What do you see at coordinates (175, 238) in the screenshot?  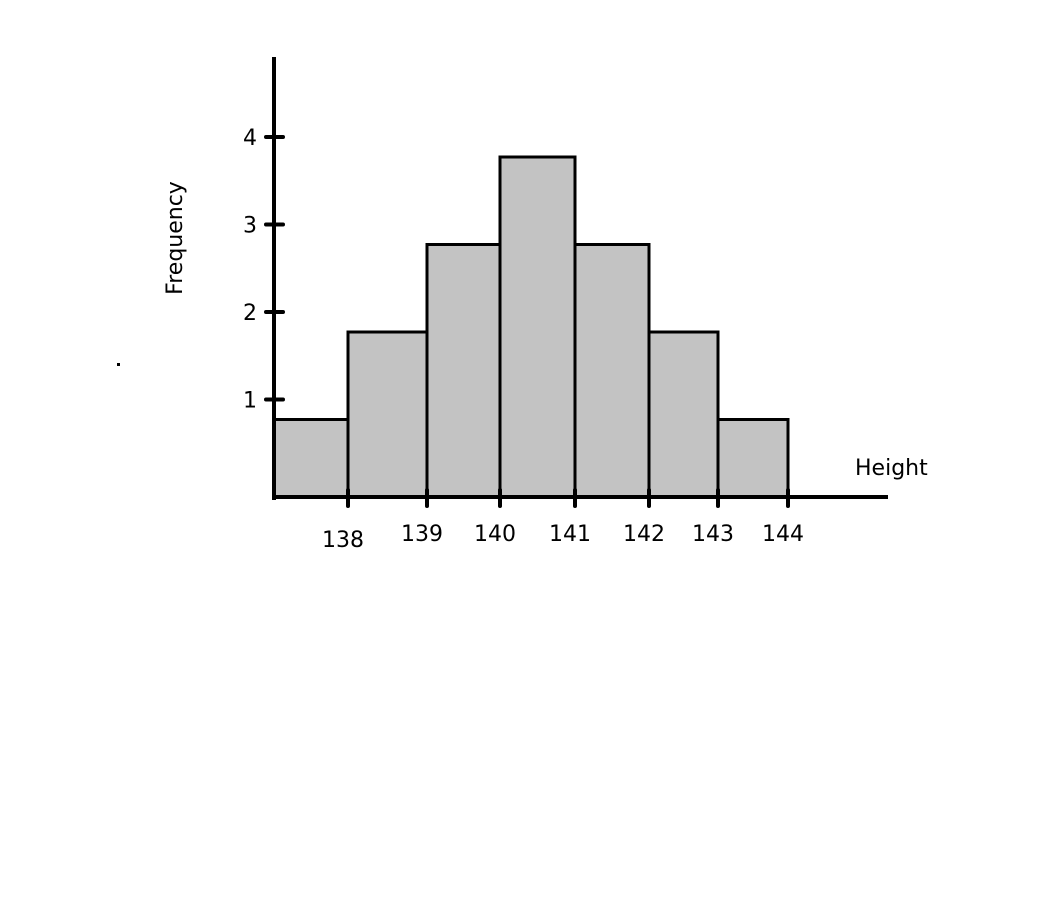 I see `y-axis-label: Frequency` at bounding box center [175, 238].